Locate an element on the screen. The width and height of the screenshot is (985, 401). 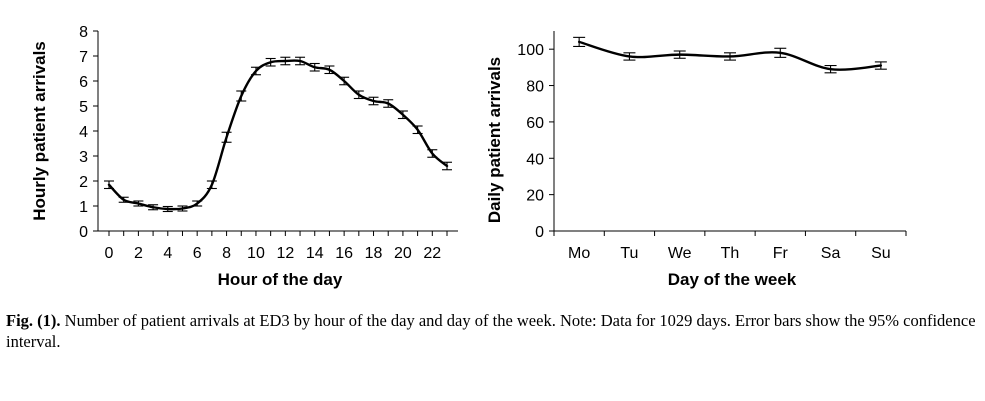
left-y-tick-label: 0 is located at coordinates (83, 232).